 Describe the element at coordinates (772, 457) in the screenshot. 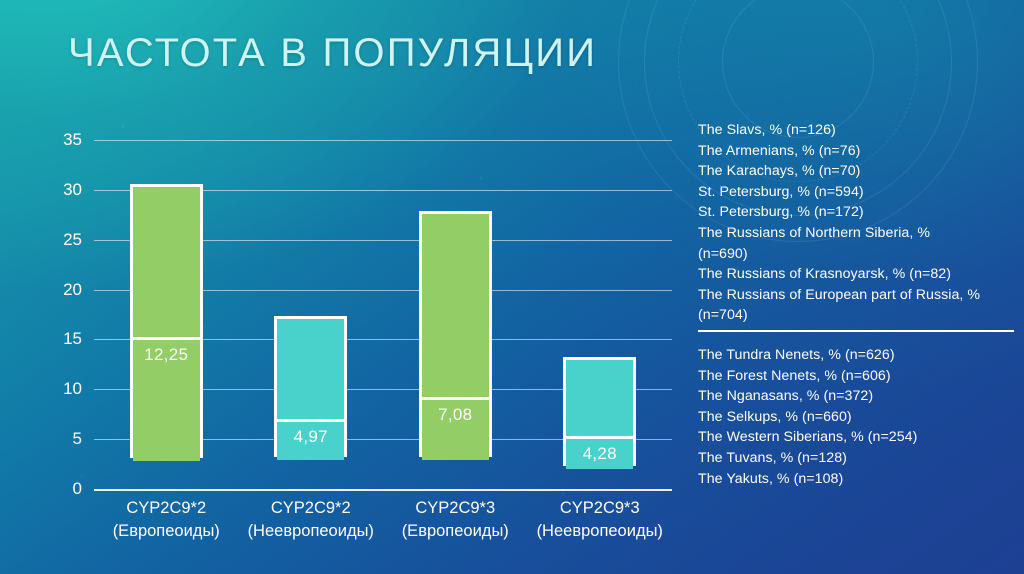

I see `legend-item: The Tuvans, % (n=128)` at that location.